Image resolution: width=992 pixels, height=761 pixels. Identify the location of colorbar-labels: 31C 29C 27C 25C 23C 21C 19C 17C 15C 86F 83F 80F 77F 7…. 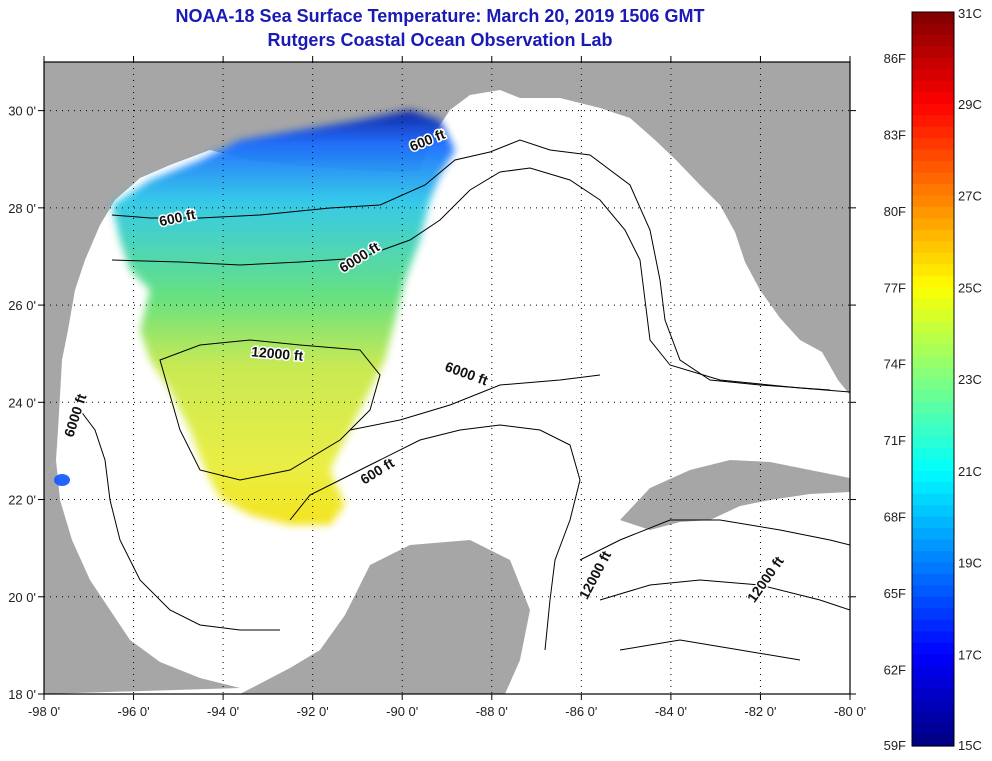
(933, 379).